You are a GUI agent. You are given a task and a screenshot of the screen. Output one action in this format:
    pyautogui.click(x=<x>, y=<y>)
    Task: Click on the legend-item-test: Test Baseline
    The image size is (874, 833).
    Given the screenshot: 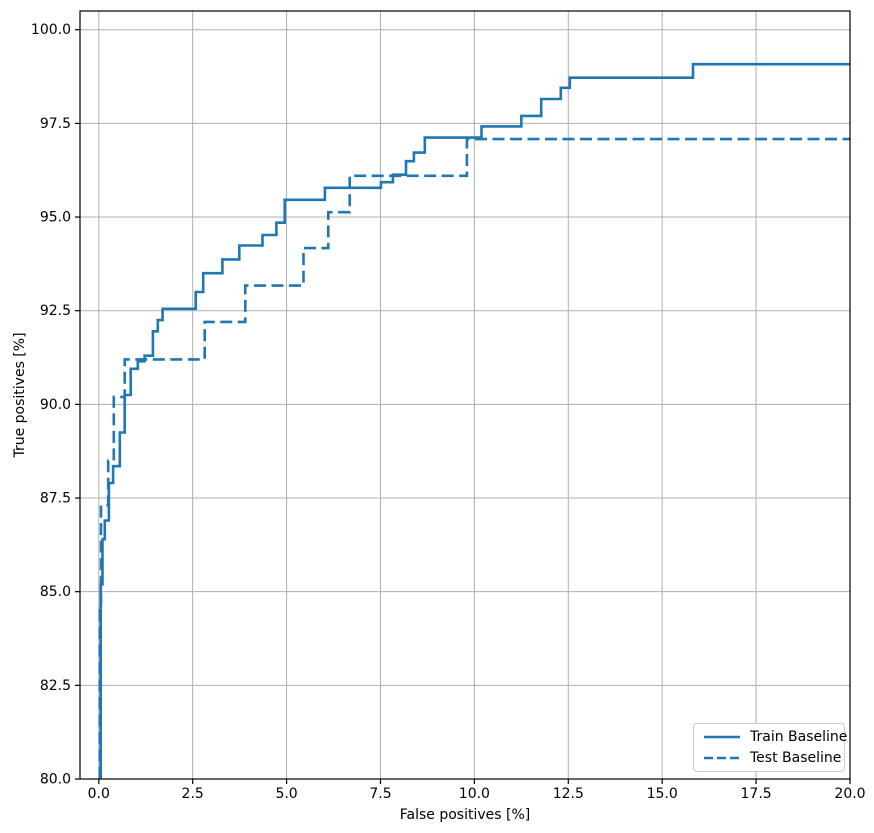 What is the action you would take?
    pyautogui.click(x=772, y=758)
    